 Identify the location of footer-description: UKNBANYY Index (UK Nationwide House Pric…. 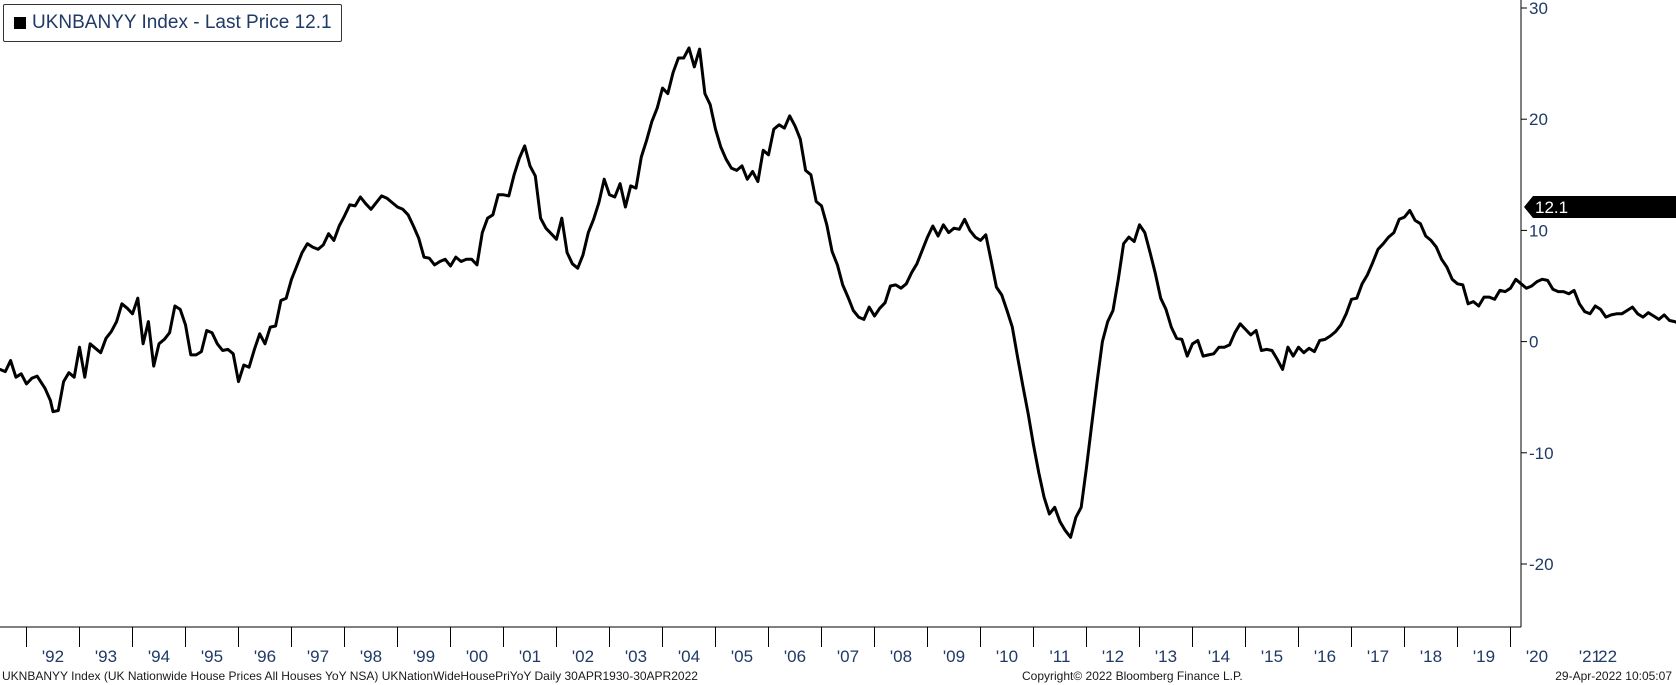
(350, 676).